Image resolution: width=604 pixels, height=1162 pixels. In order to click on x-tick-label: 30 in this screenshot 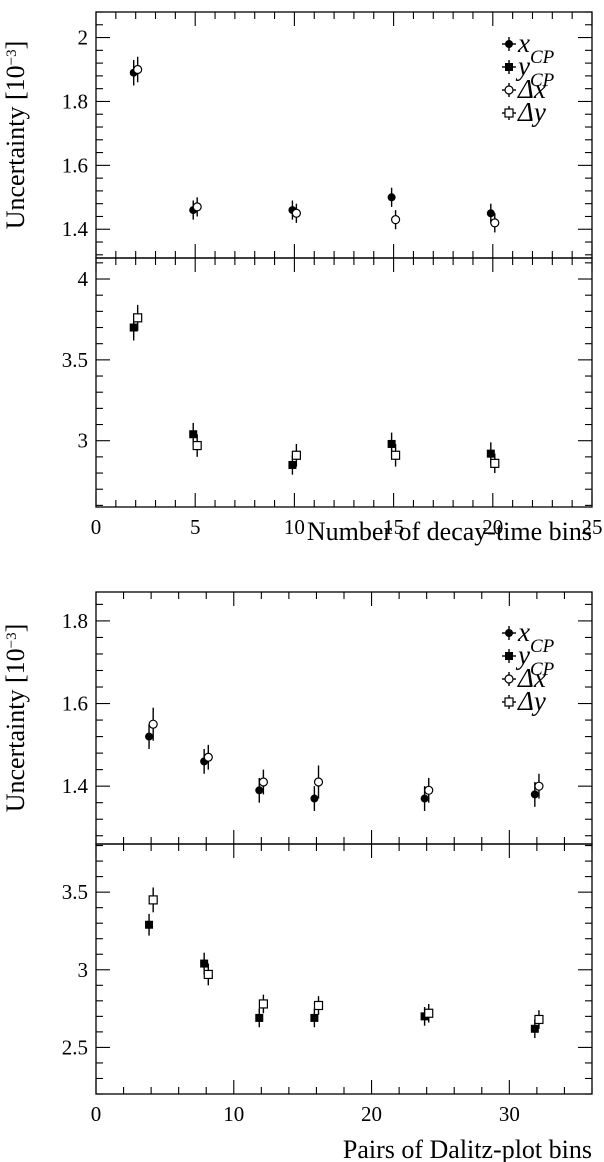, I will do `click(509, 1114)`.